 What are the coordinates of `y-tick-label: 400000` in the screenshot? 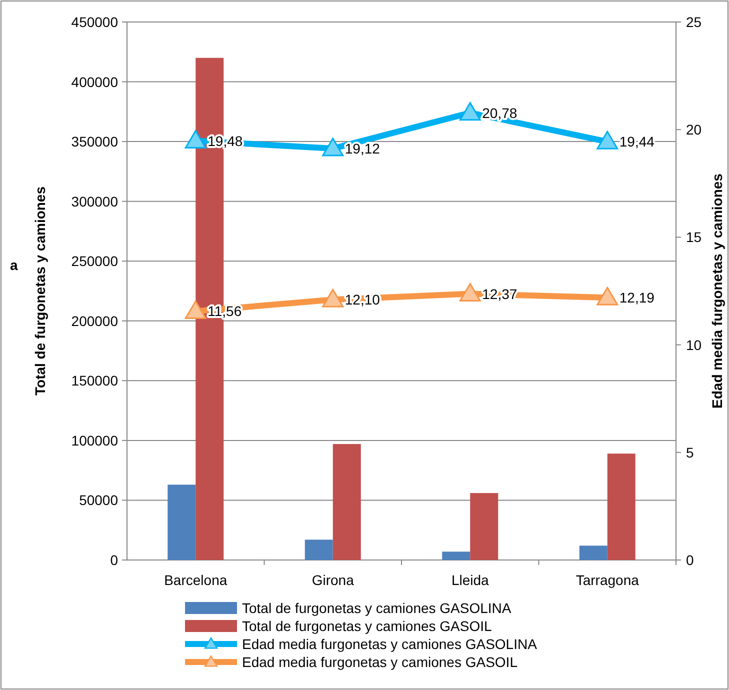 It's located at (94, 82).